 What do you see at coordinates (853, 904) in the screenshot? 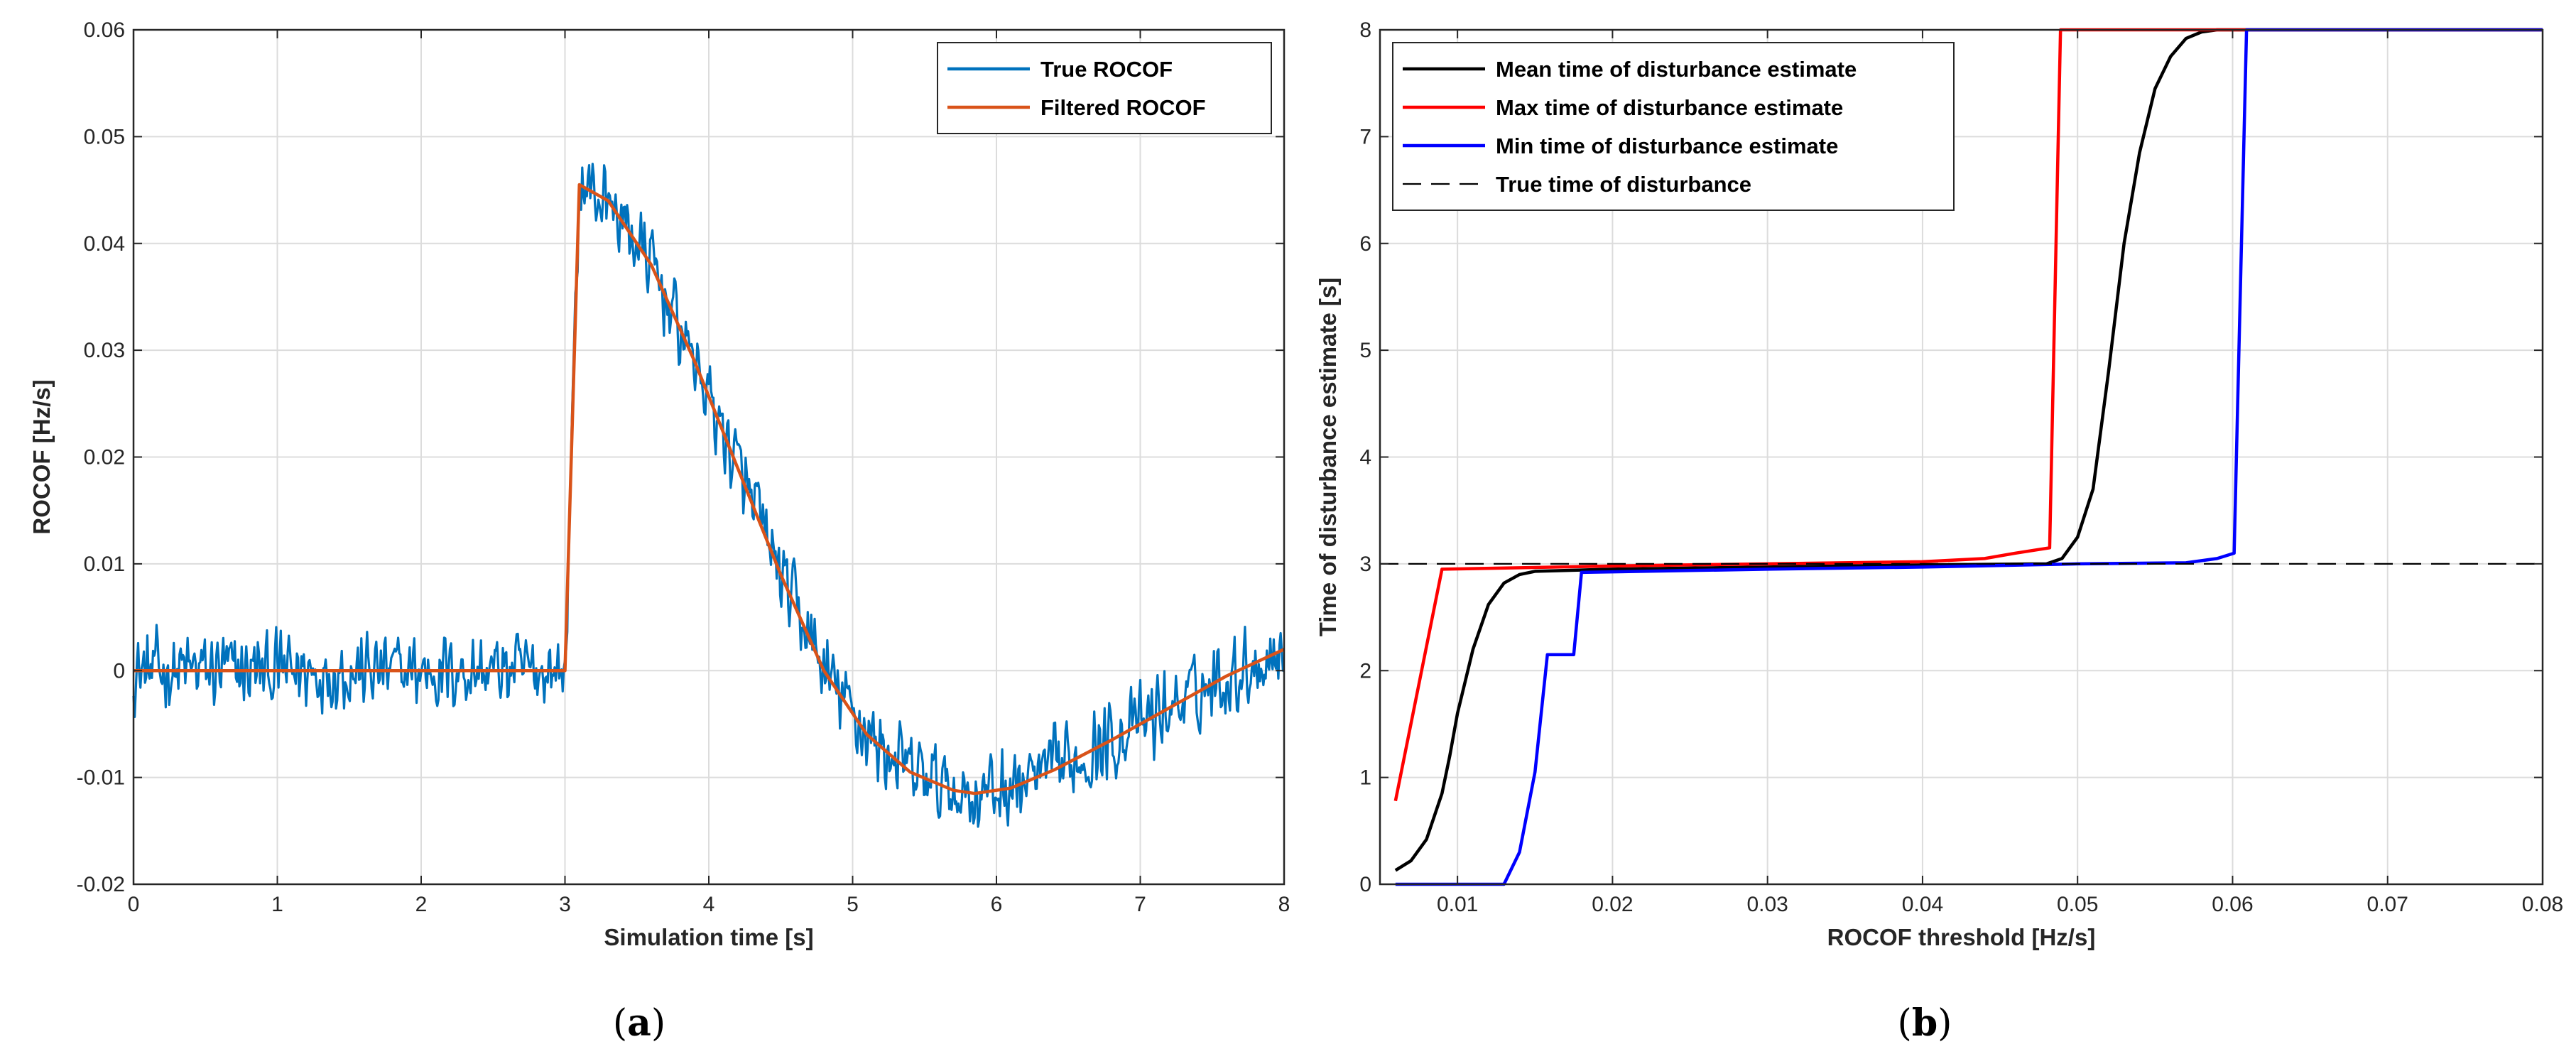
I see `x-tick-label: 5` at bounding box center [853, 904].